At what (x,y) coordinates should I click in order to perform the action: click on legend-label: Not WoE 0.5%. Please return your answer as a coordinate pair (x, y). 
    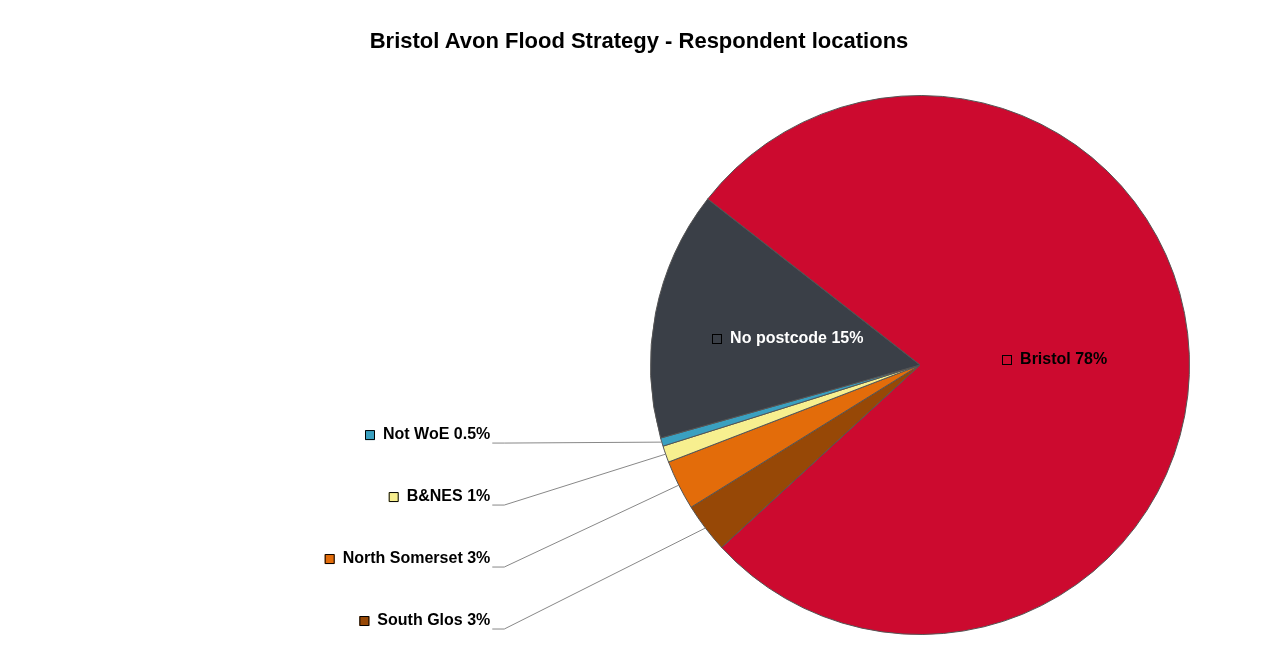
    Looking at the image, I should click on (436, 434).